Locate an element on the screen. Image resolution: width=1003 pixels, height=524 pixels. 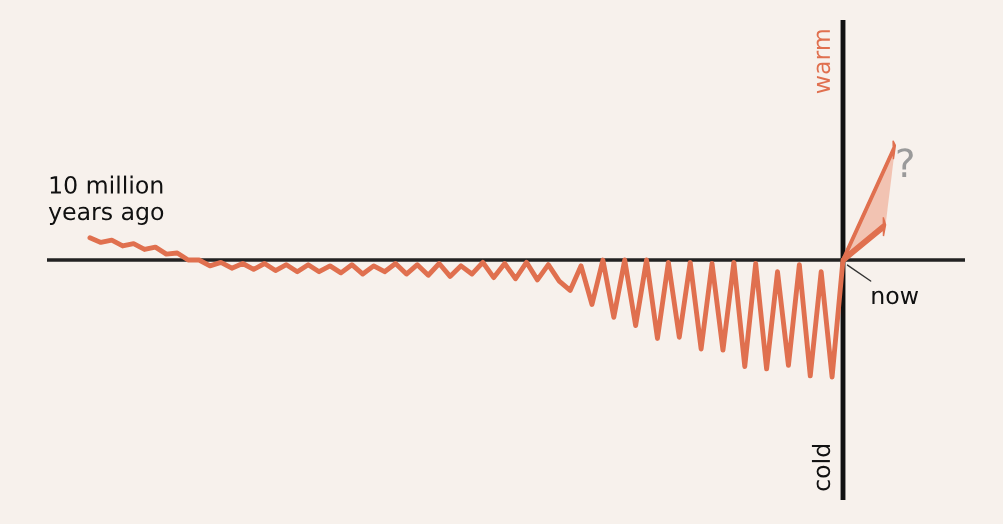
text: 10 million years ago is located at coordinates (106, 200).